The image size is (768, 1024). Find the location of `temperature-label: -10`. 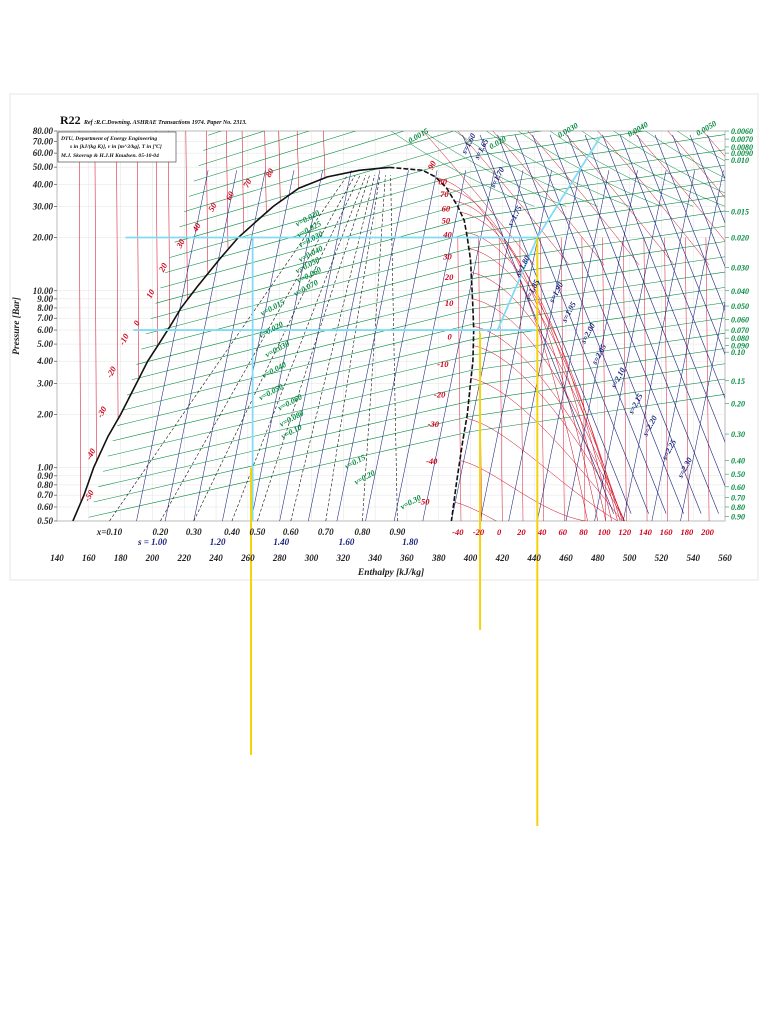

temperature-label: -10 is located at coordinates (124, 338).